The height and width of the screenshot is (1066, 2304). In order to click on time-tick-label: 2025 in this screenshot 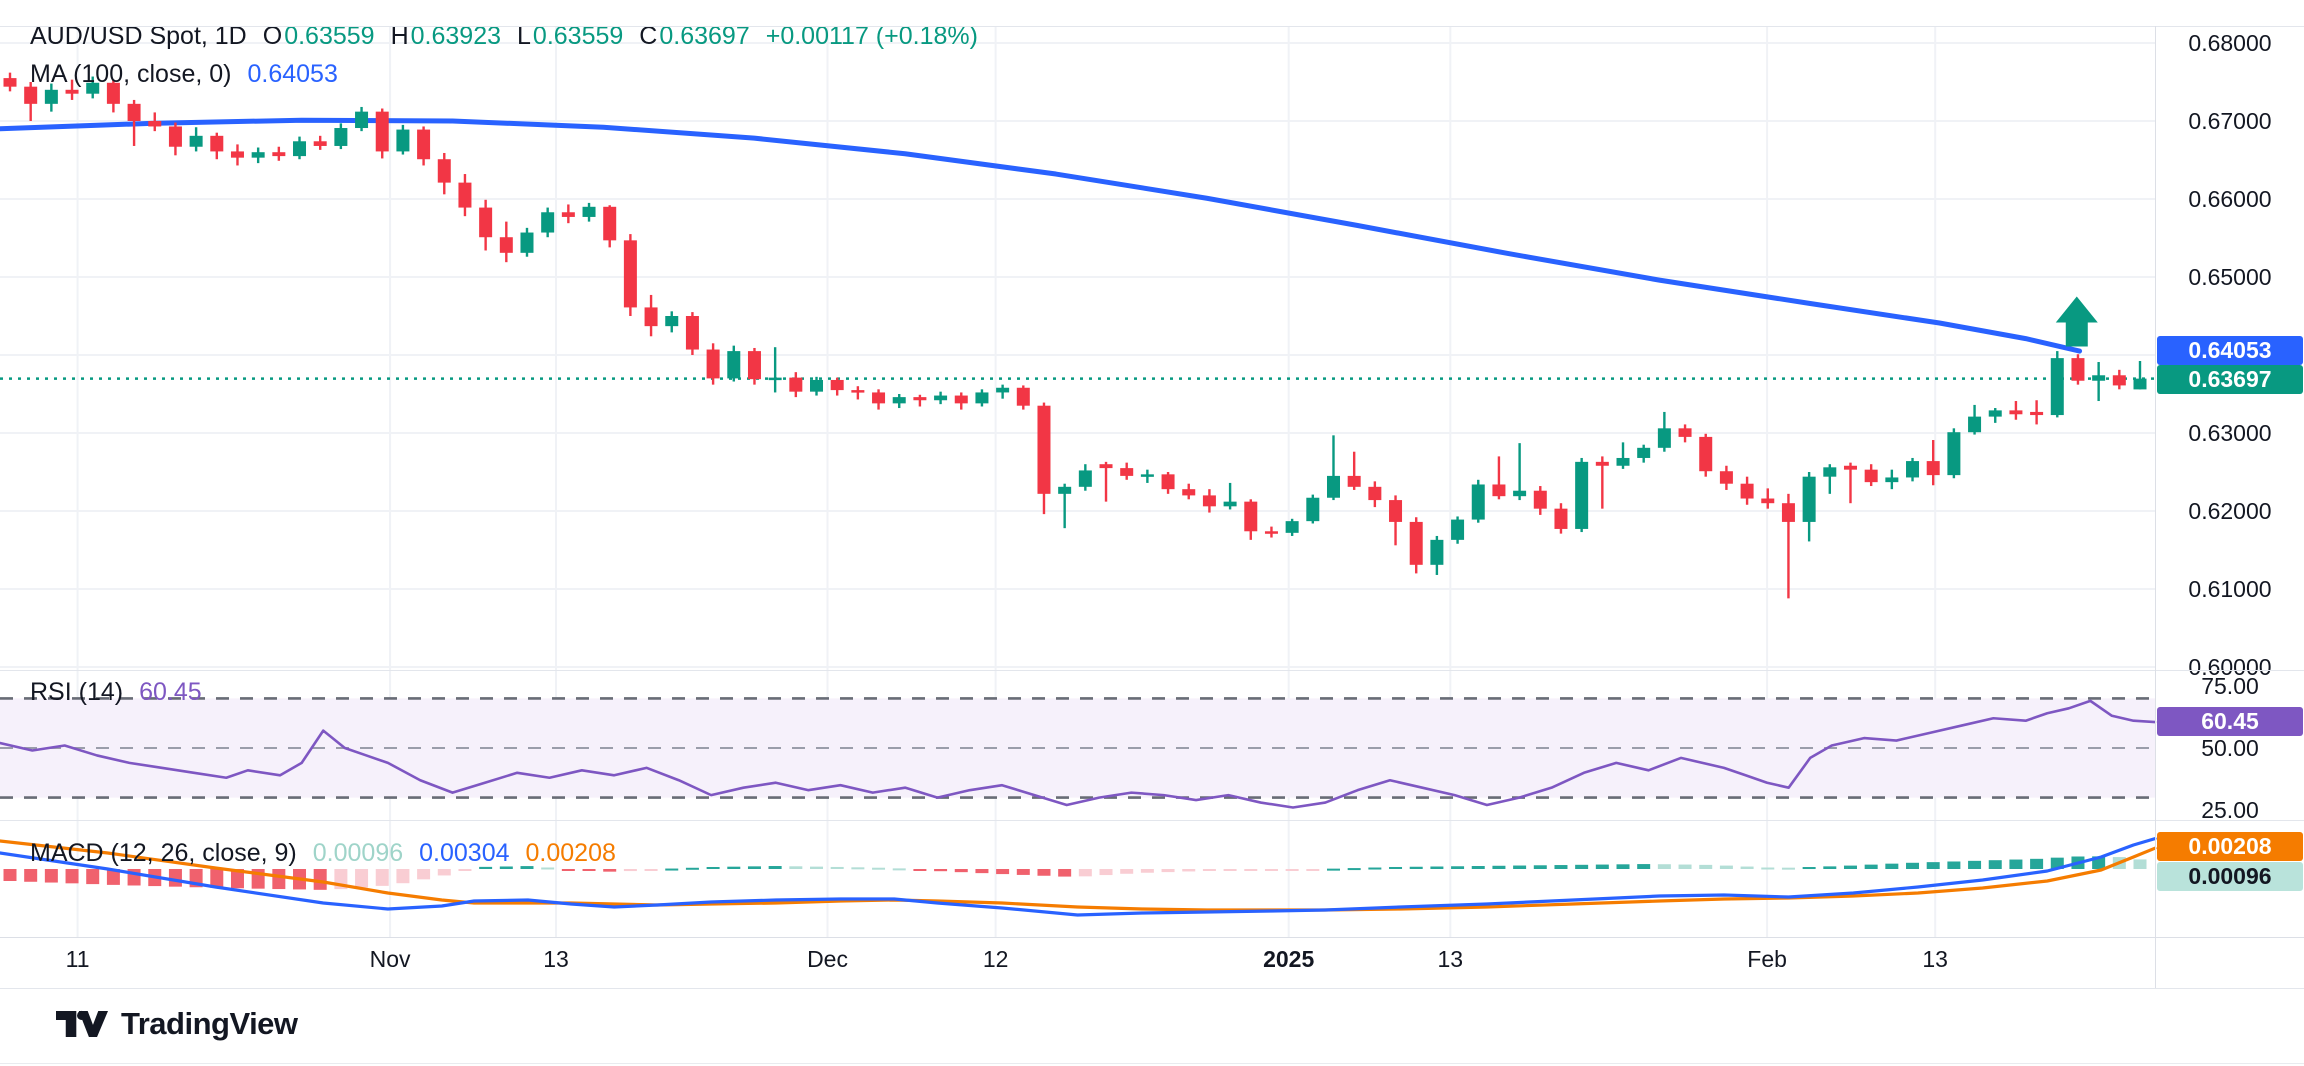, I will do `click(1289, 959)`.